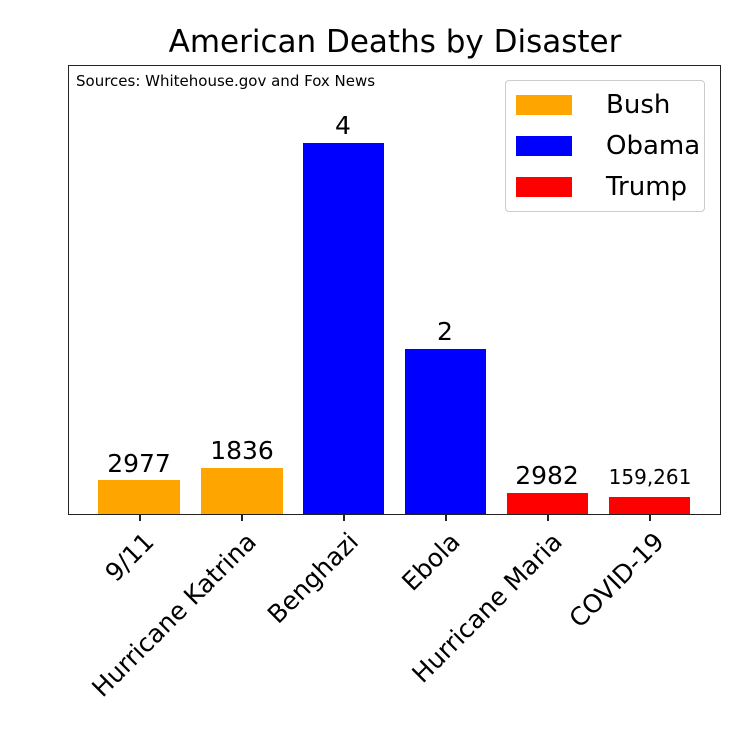 The height and width of the screenshot is (750, 750). What do you see at coordinates (616, 580) in the screenshot?
I see `x-label-covid-19: COVID-19` at bounding box center [616, 580].